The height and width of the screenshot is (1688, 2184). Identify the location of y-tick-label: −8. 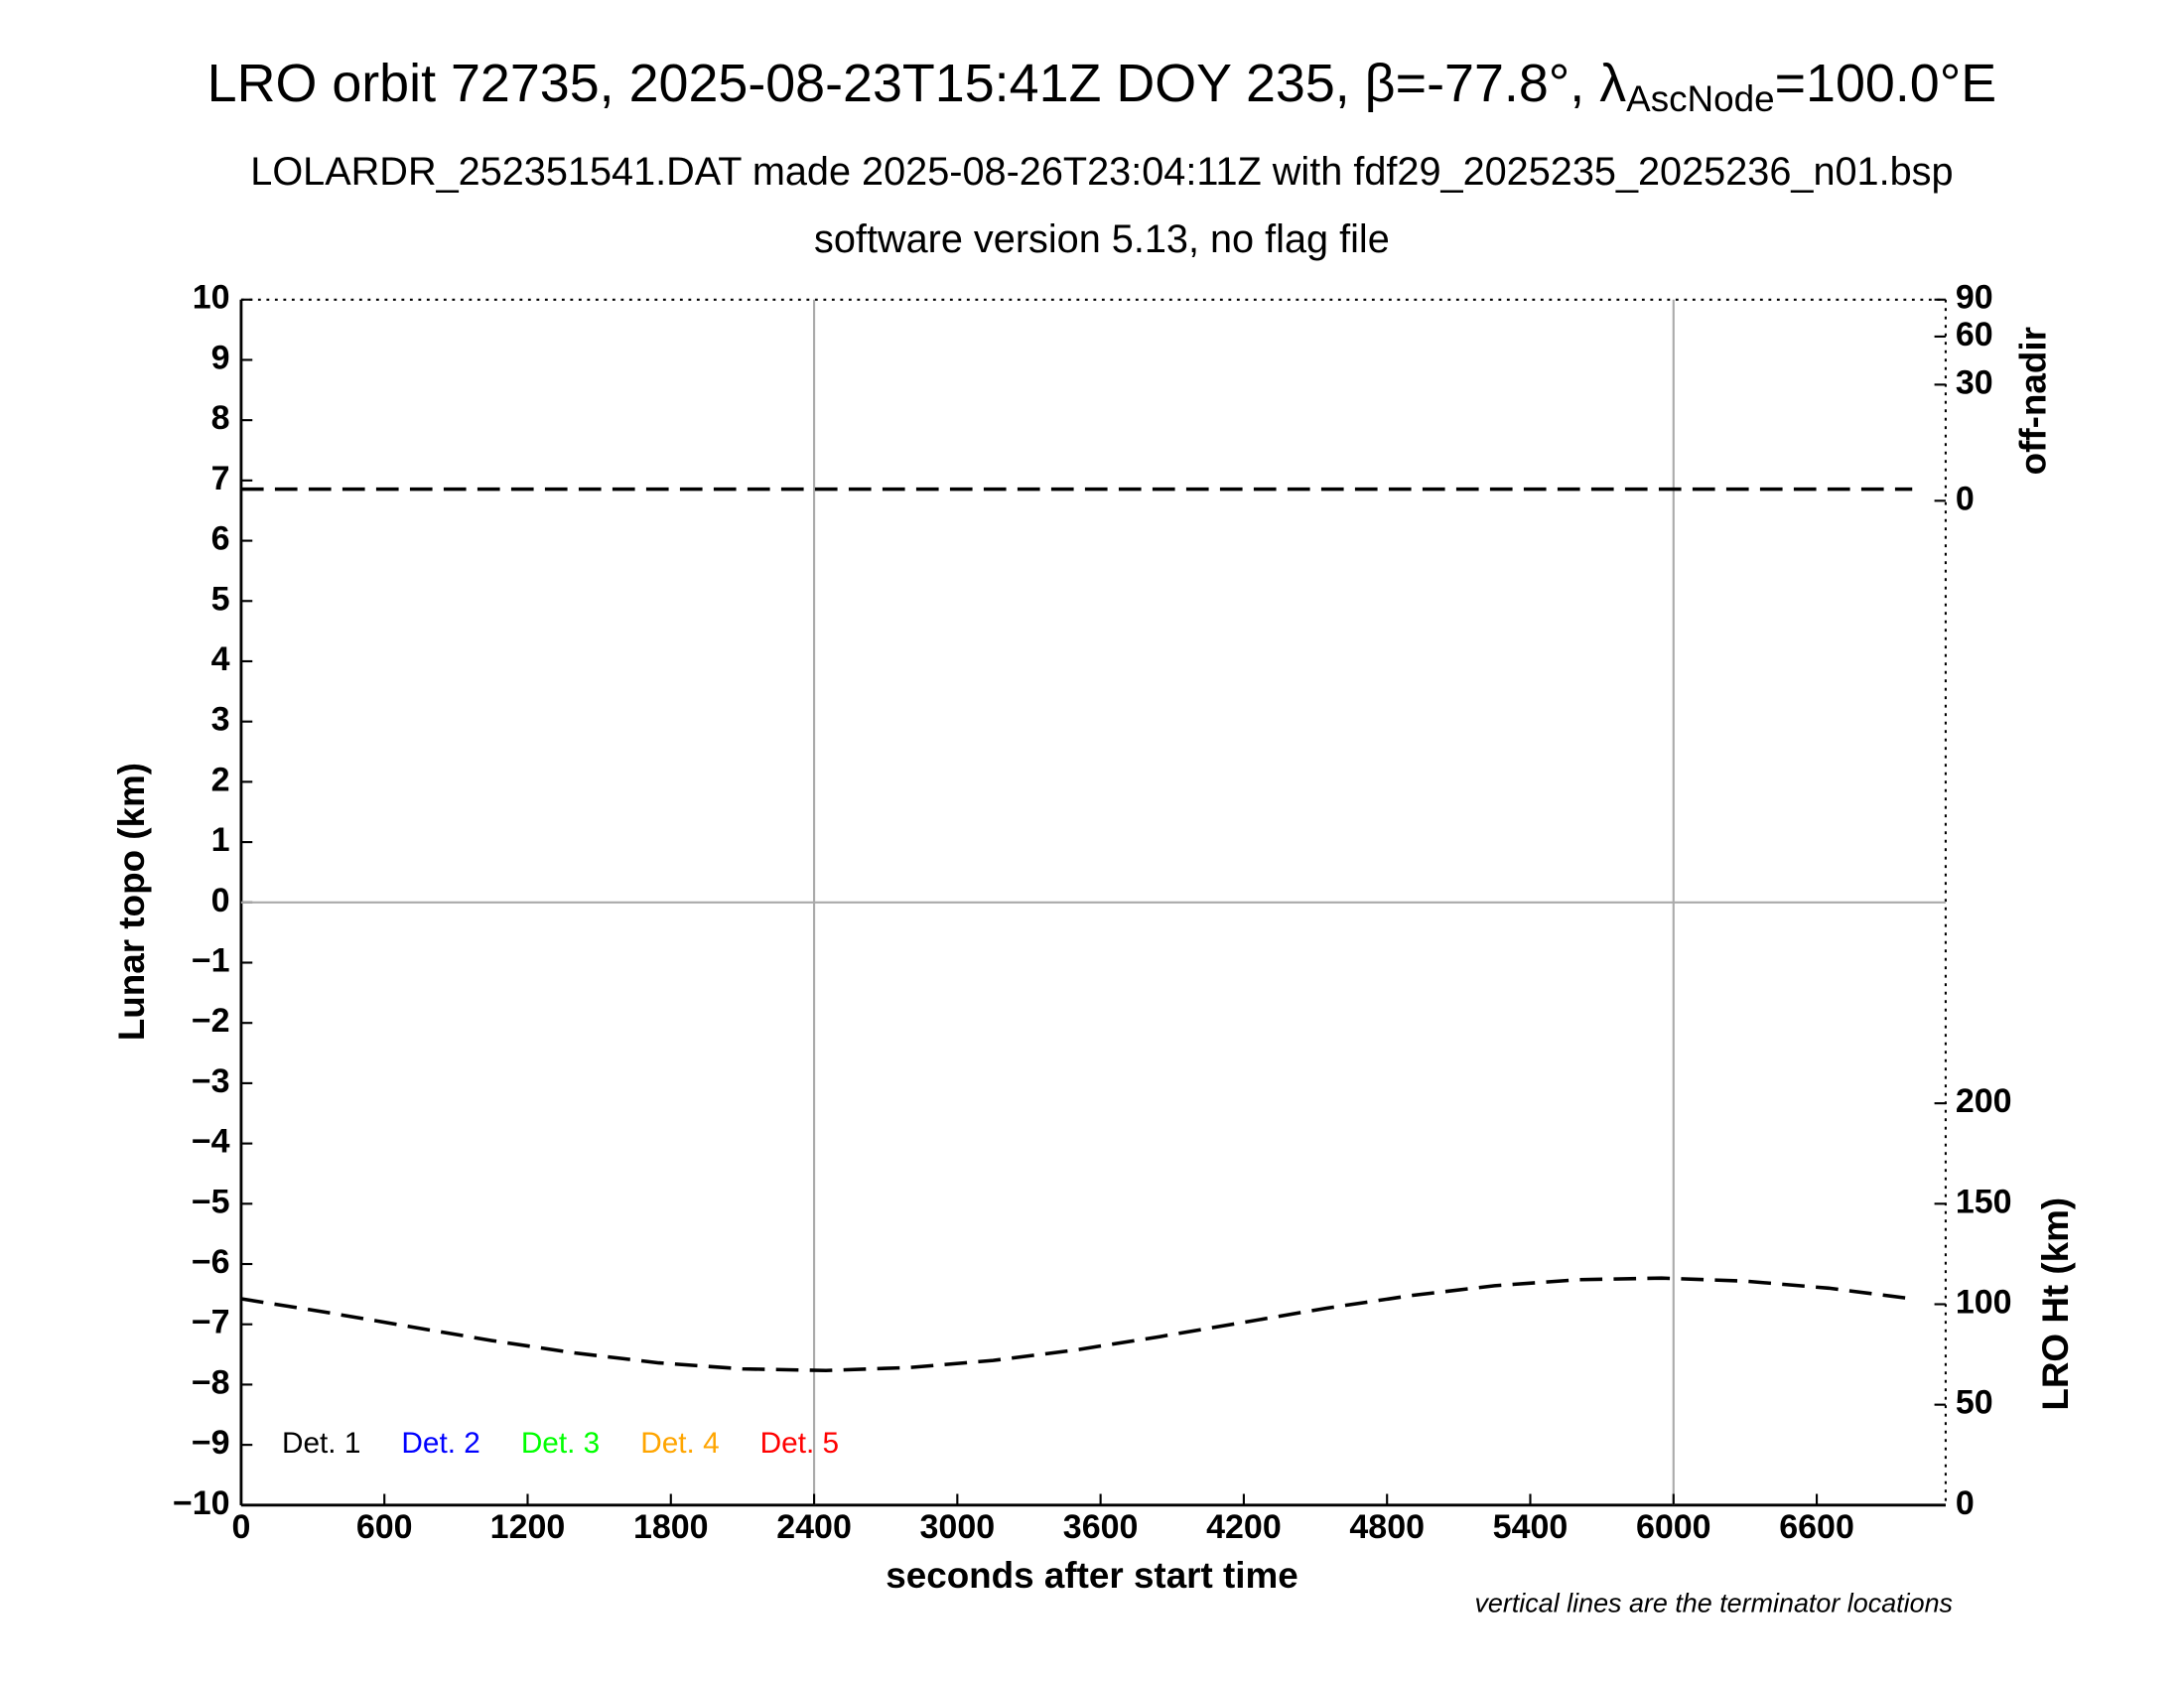
(211, 1382).